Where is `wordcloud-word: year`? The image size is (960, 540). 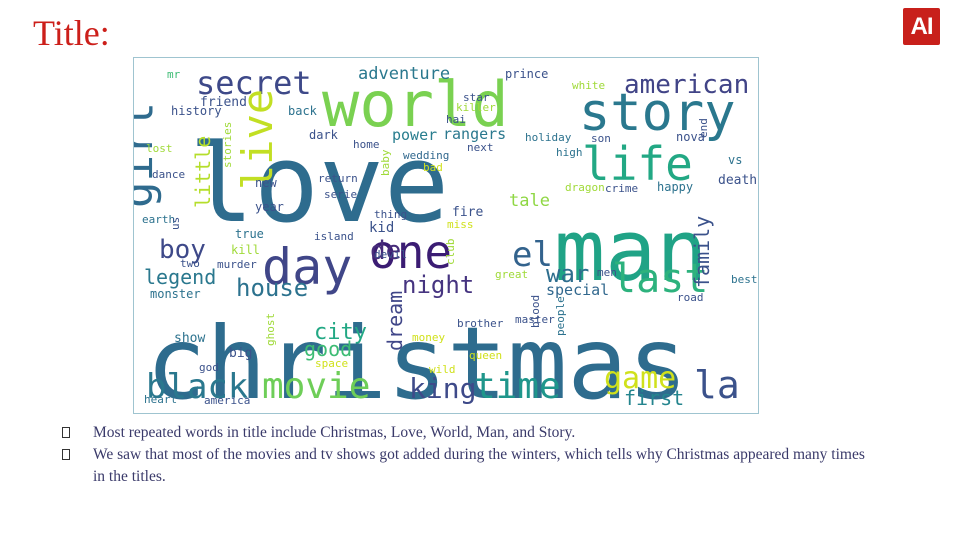
wordcloud-word: year is located at coordinates (269, 207).